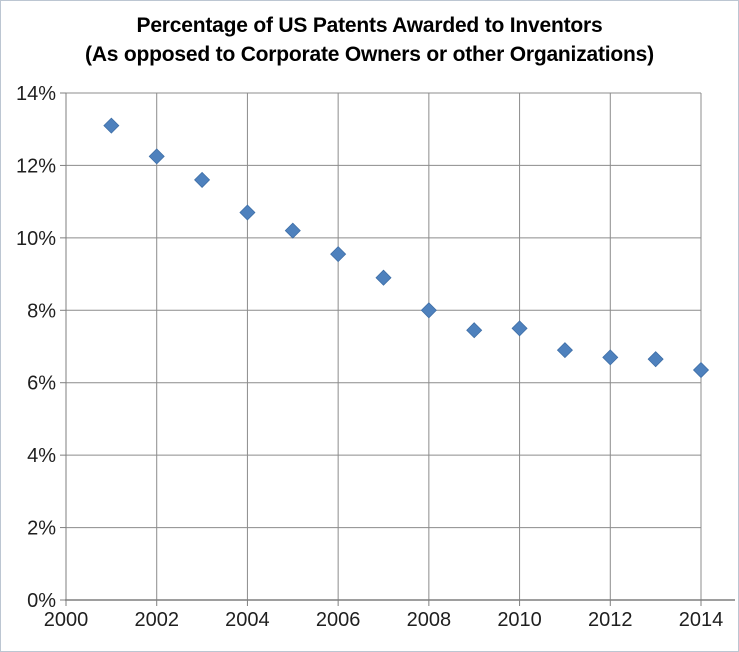  Describe the element at coordinates (41, 384) in the screenshot. I see `y-tick-label-6%: 6%` at that location.